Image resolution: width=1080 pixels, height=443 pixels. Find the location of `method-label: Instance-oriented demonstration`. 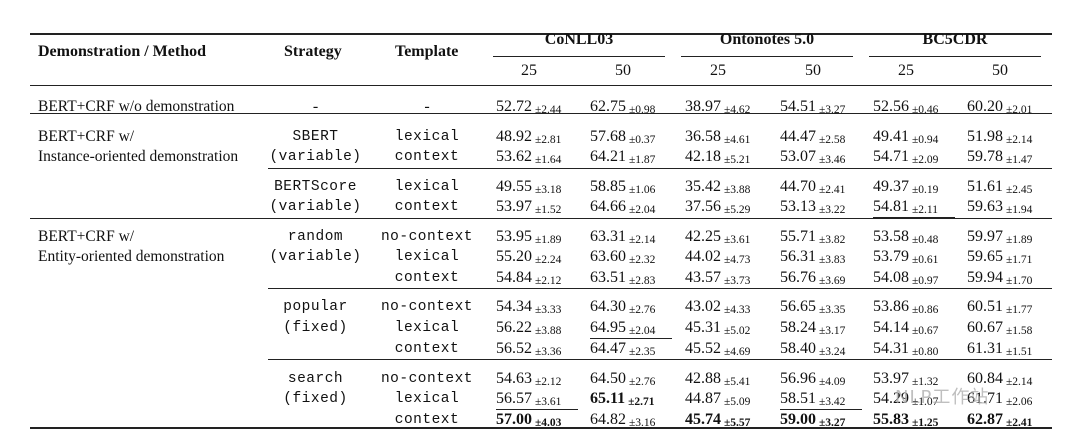

method-label: Instance-oriented demonstration is located at coordinates (138, 156).